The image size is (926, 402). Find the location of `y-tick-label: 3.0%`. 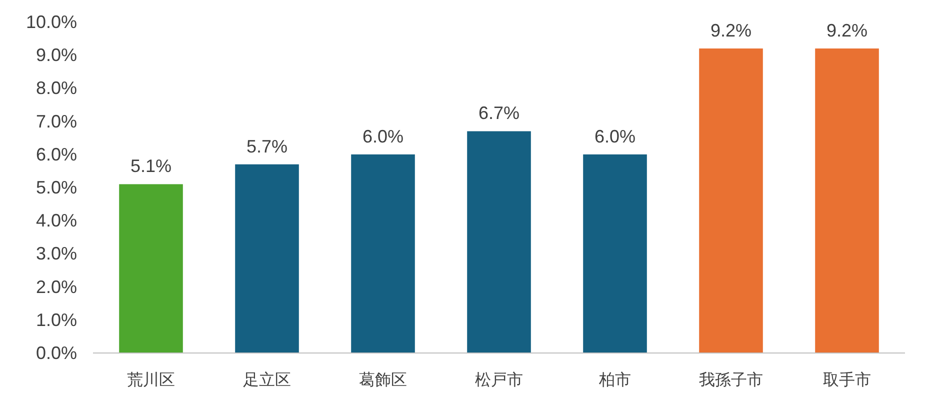

y-tick-label: 3.0% is located at coordinates (56, 254).